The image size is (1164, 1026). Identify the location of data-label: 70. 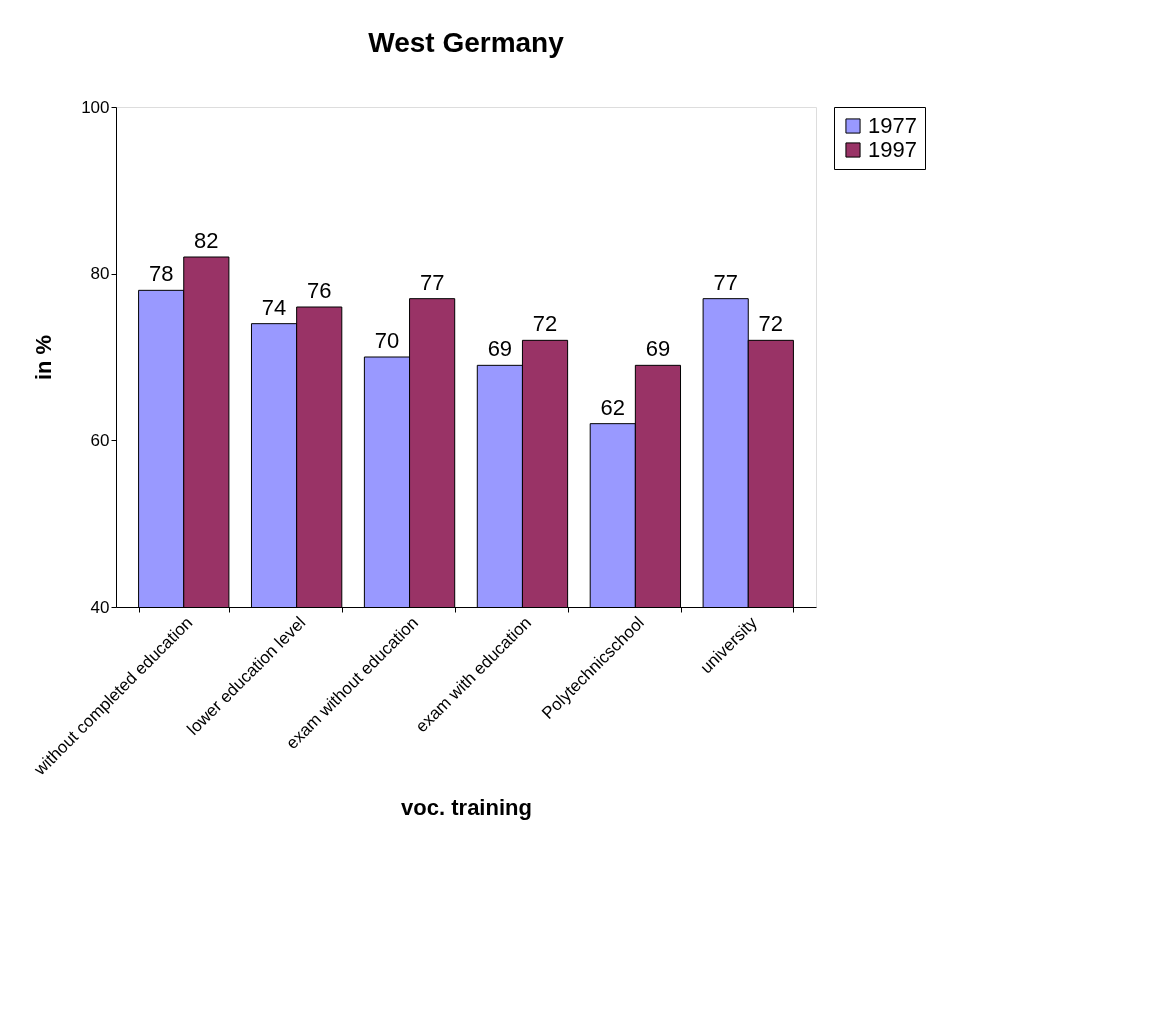
(387, 340).